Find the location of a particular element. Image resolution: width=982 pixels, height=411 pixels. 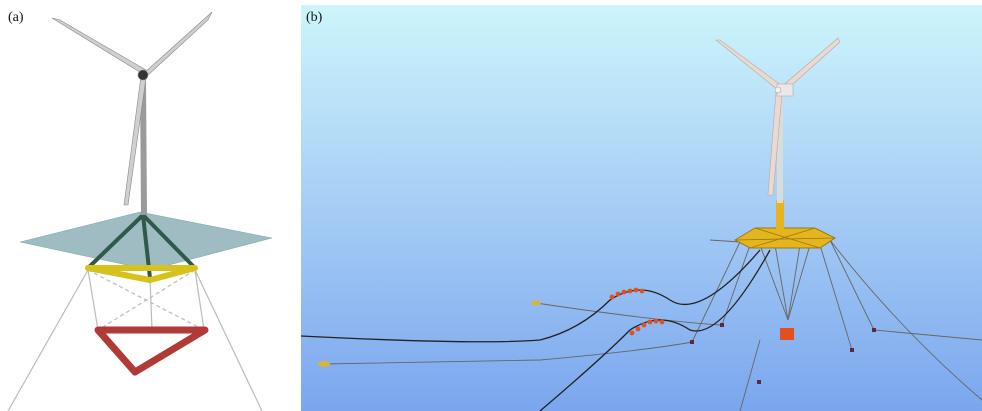

panel-label: (b) is located at coordinates (314, 17).